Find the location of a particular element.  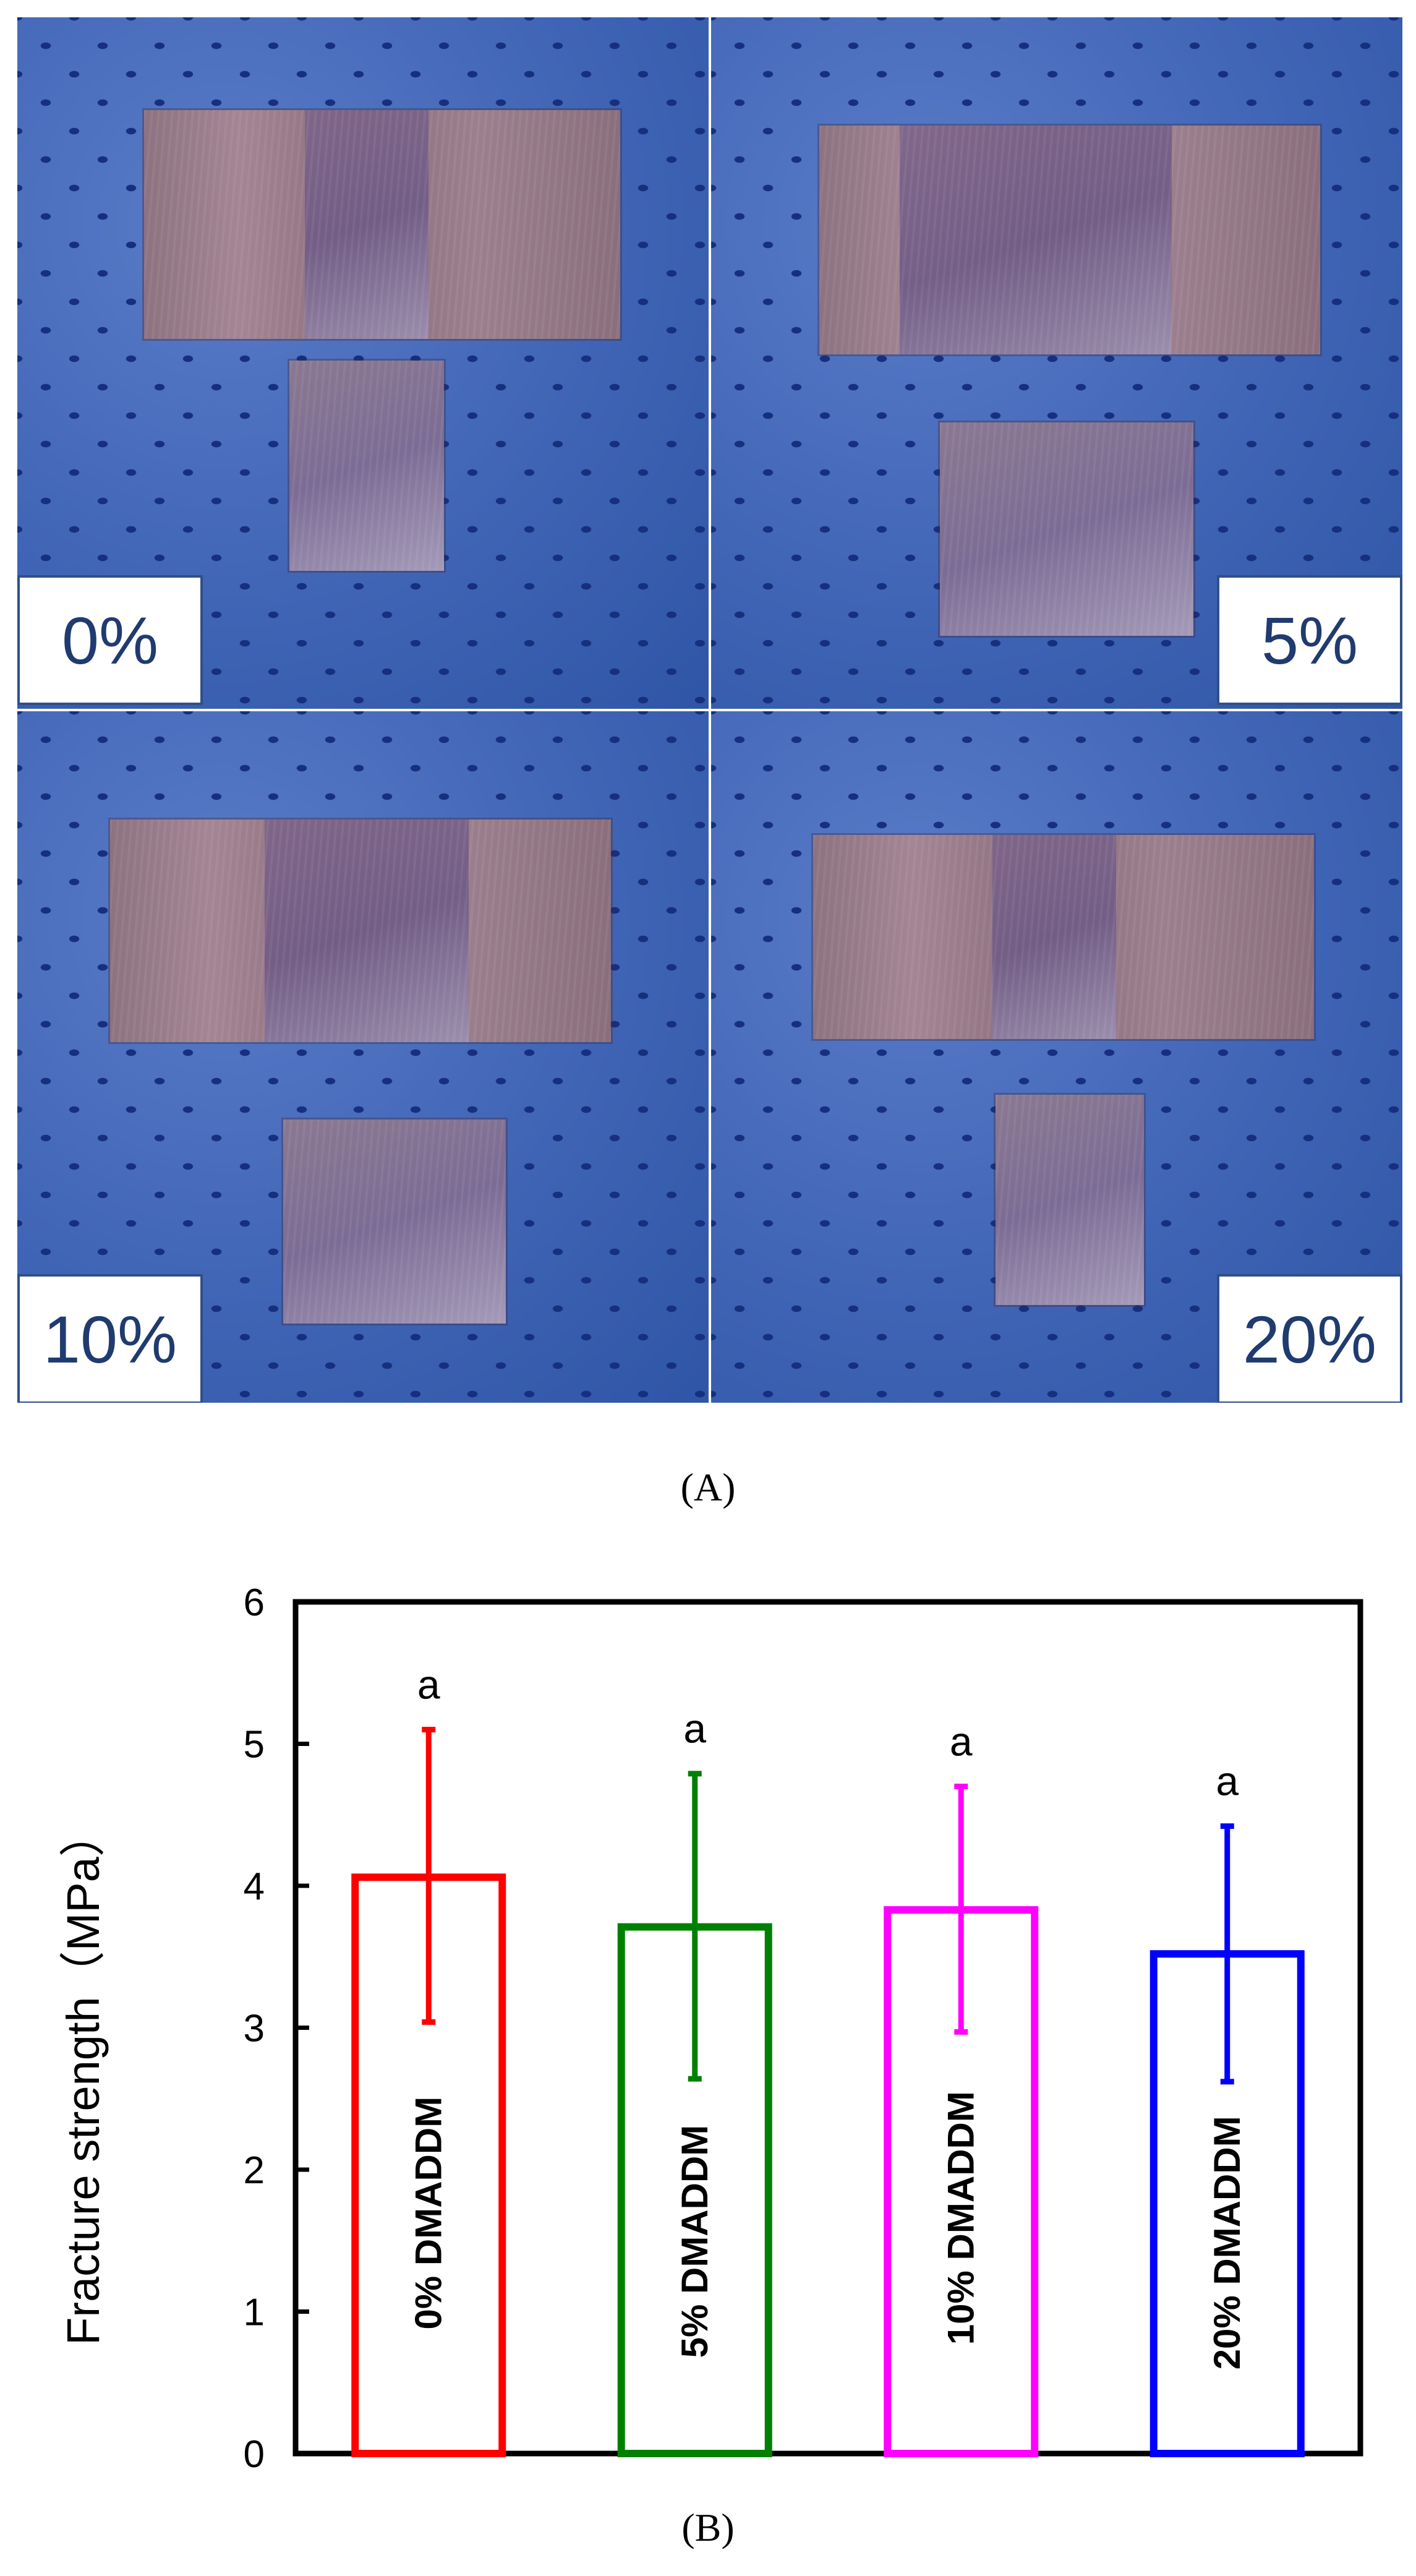

y-tick-label: 4 is located at coordinates (254, 1886).